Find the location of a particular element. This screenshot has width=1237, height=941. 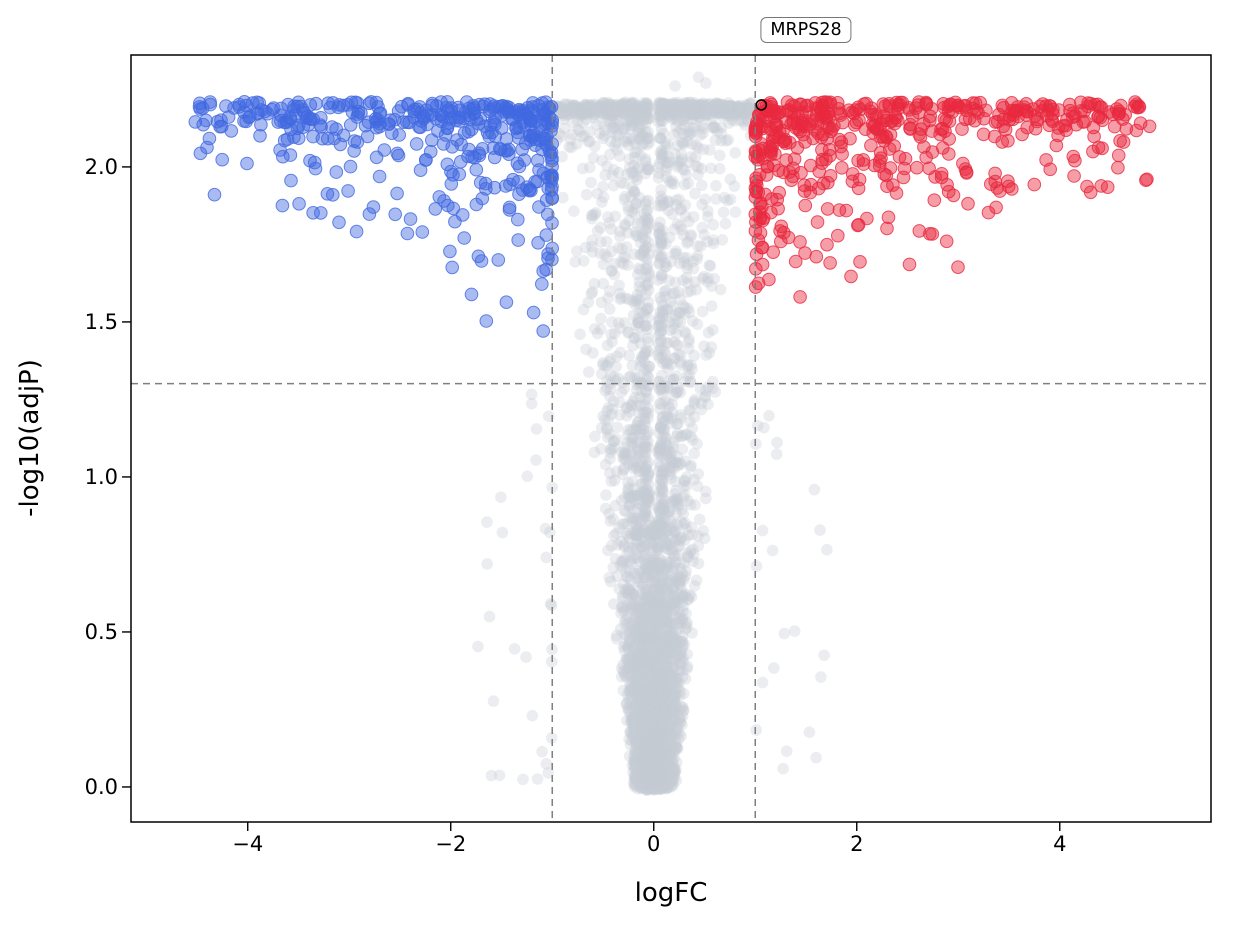

y-tick-label: 0.5 is located at coordinates (101, 632).